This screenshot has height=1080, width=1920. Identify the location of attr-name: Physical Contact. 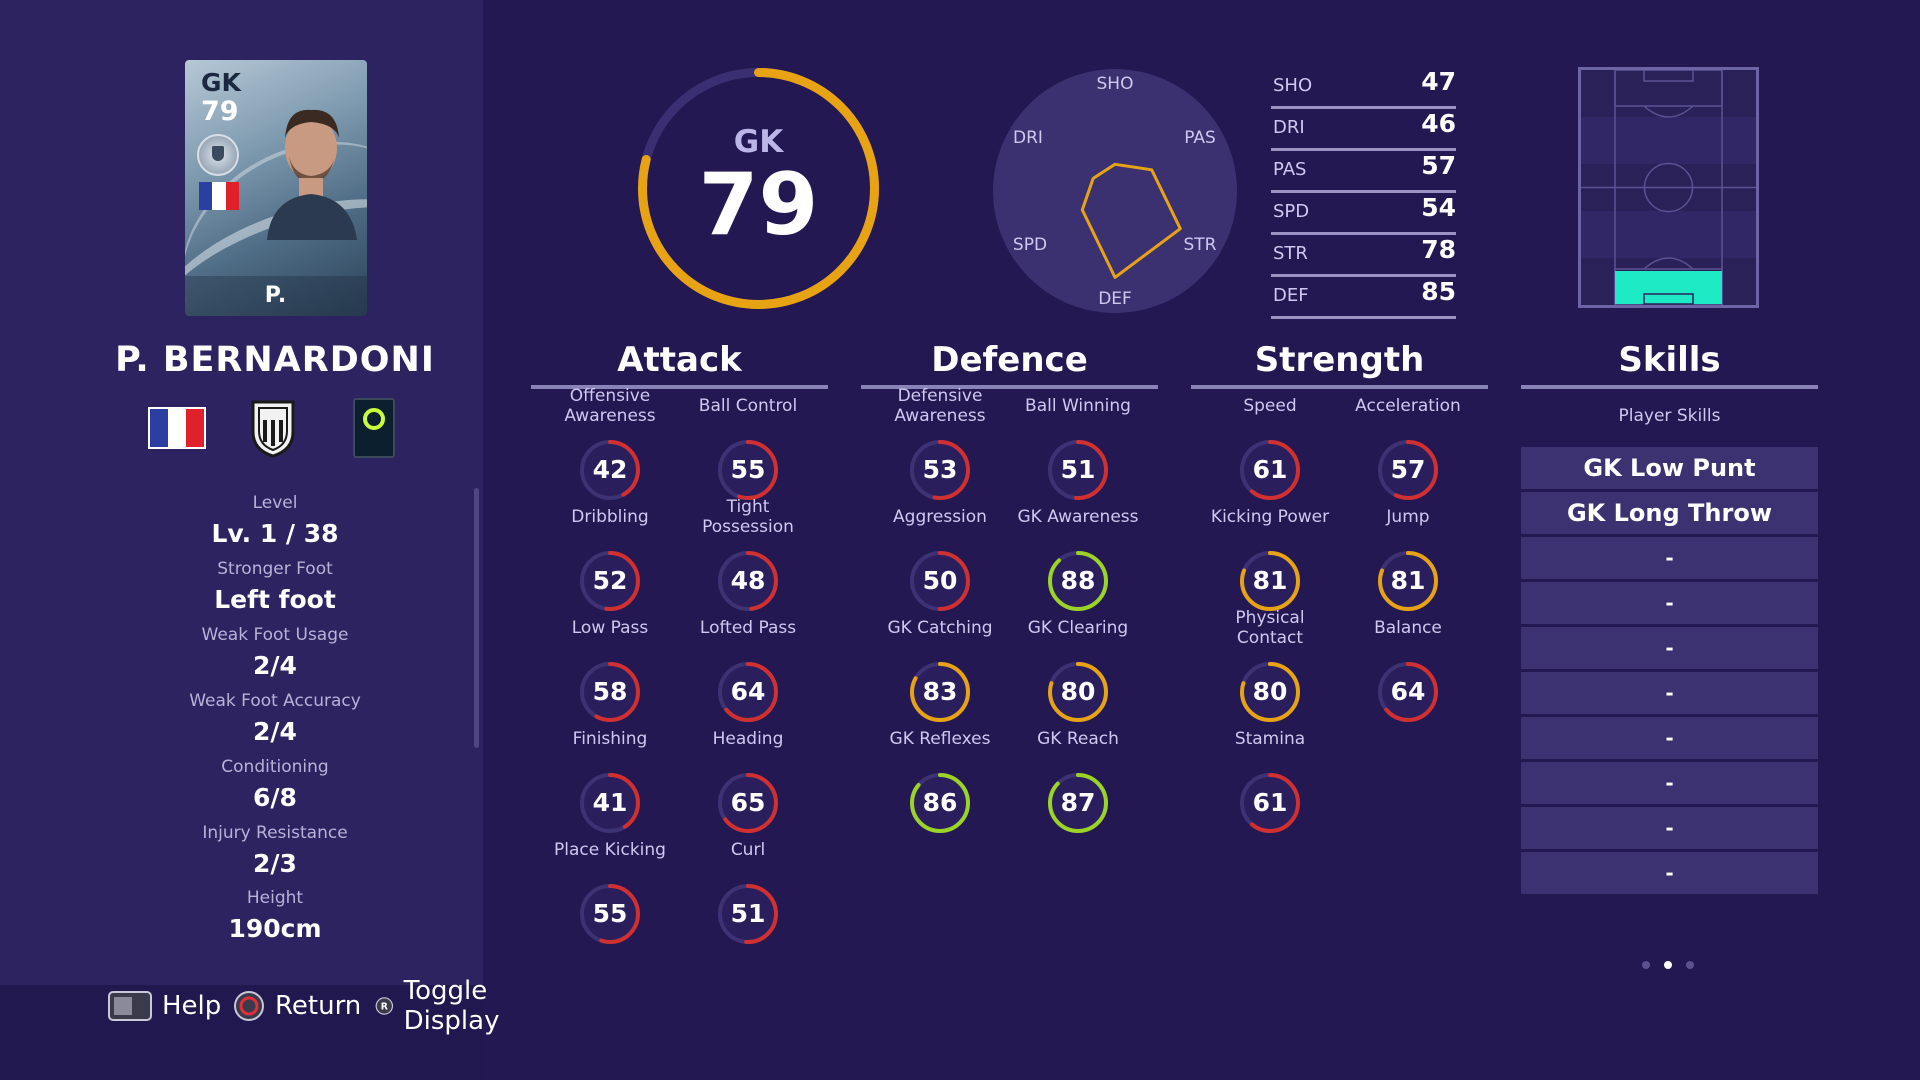
(1270, 628).